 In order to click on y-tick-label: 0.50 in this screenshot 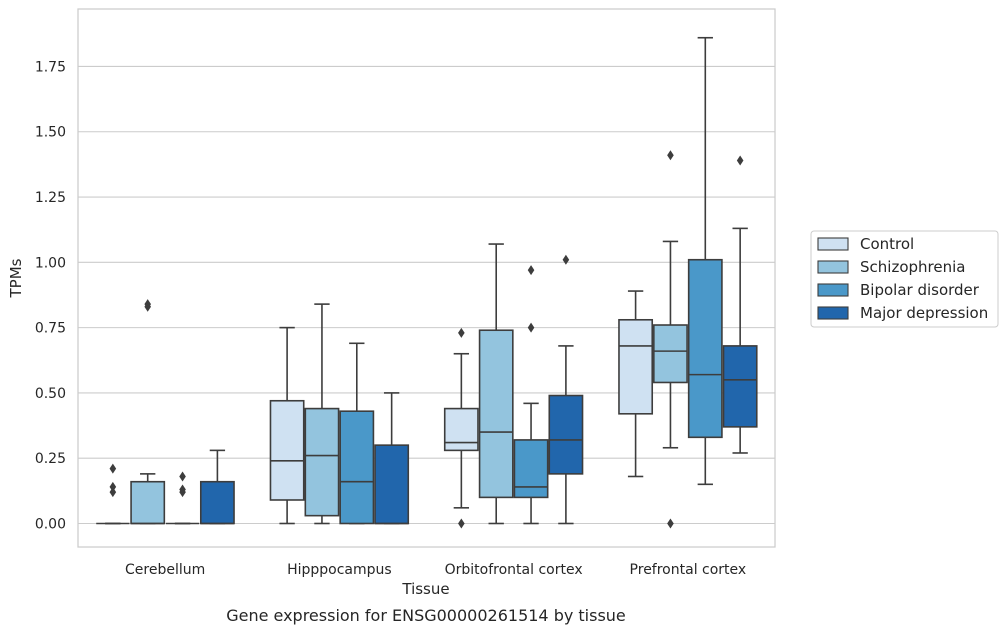, I will do `click(50, 394)`.